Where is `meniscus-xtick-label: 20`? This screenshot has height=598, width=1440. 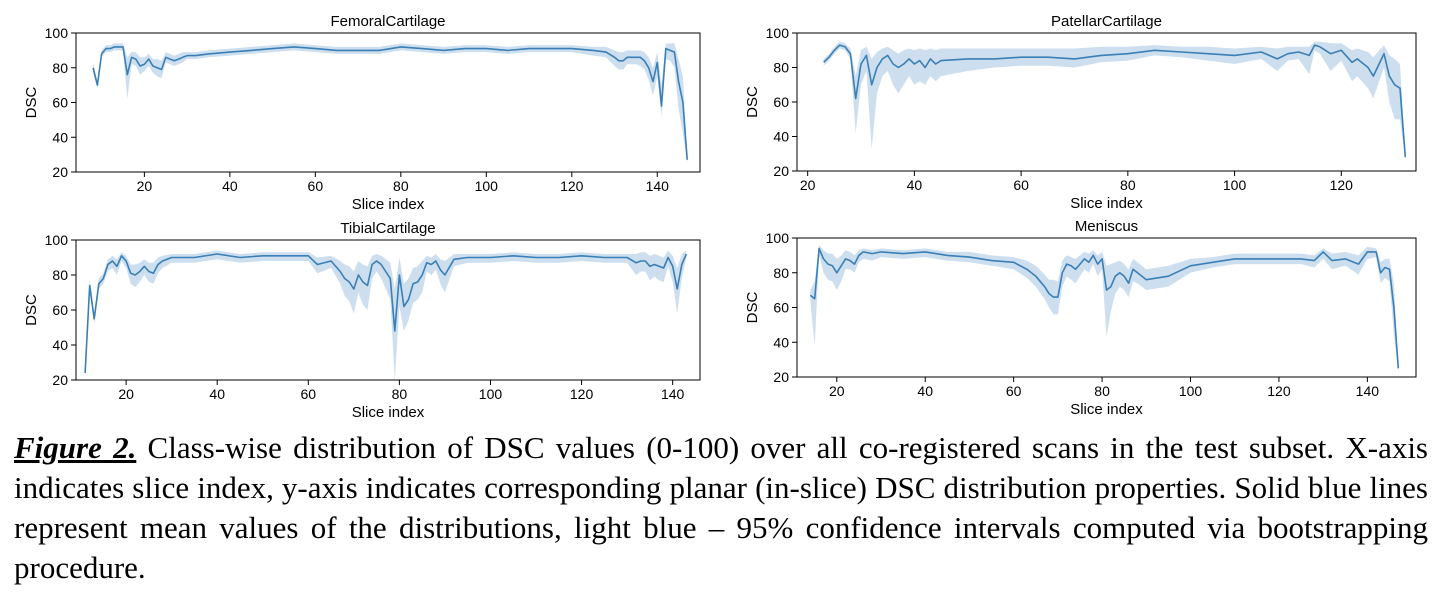 meniscus-xtick-label: 20 is located at coordinates (837, 391).